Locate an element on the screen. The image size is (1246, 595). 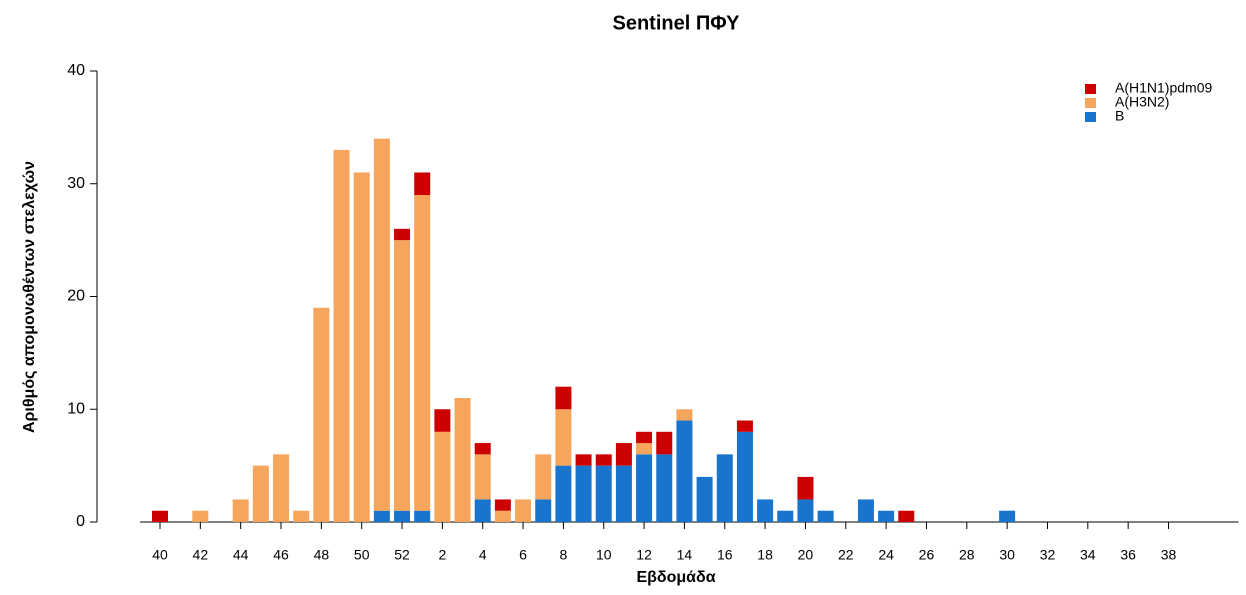
x-tick-label: 4 is located at coordinates (483, 555).